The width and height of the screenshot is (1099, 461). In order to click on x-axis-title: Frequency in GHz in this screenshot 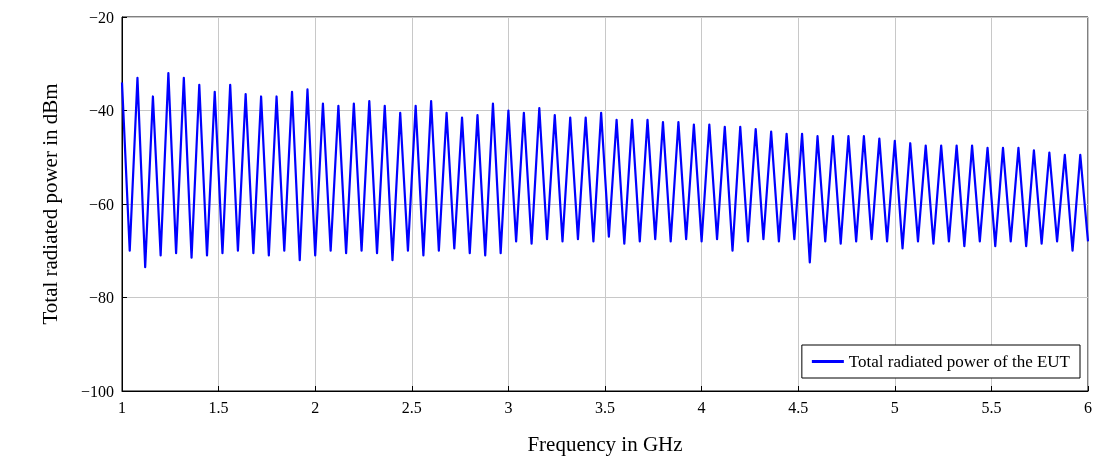, I will do `click(605, 443)`.